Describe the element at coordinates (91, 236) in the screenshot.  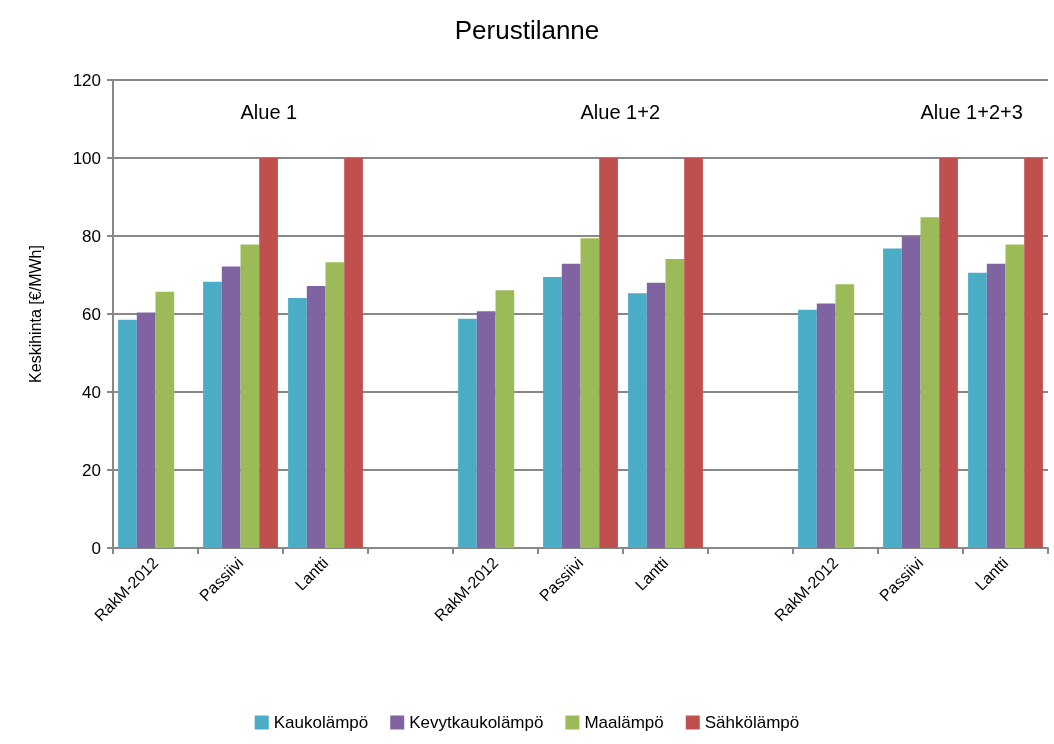
I see `y-tick-label: 80` at that location.